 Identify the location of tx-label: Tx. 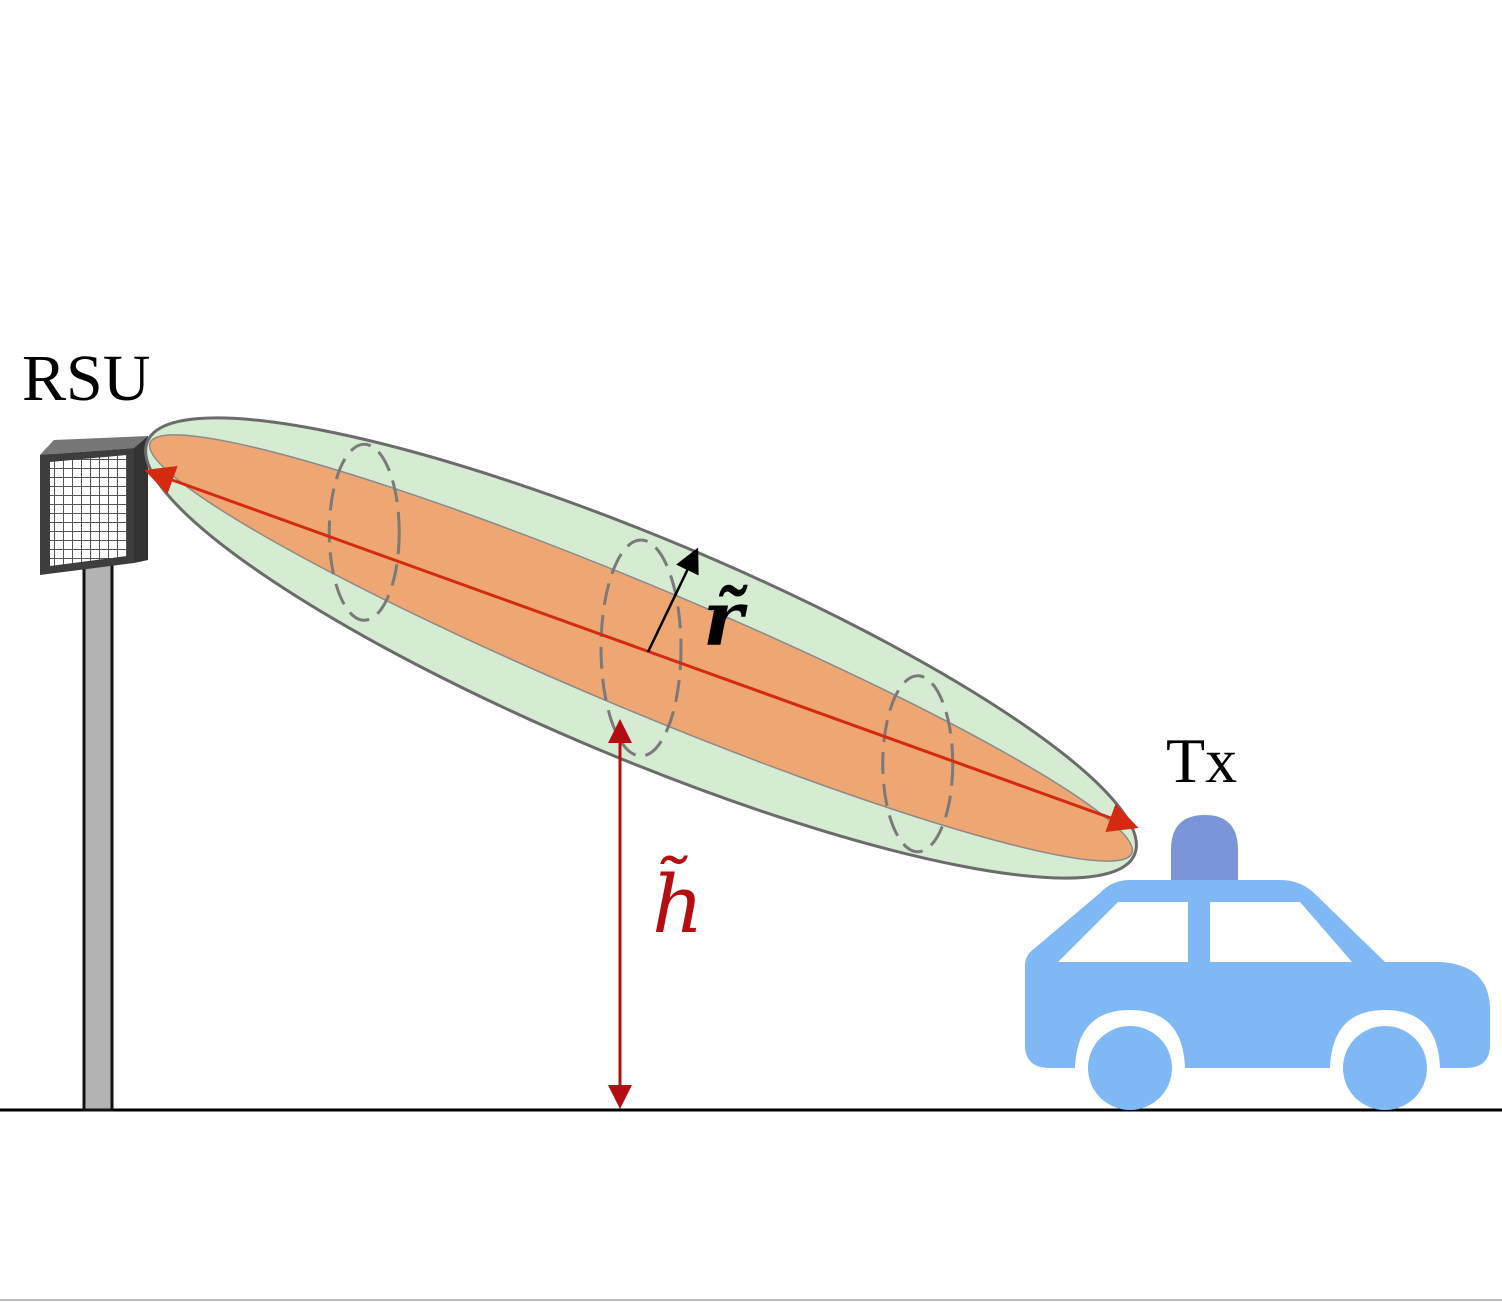
(1201, 760).